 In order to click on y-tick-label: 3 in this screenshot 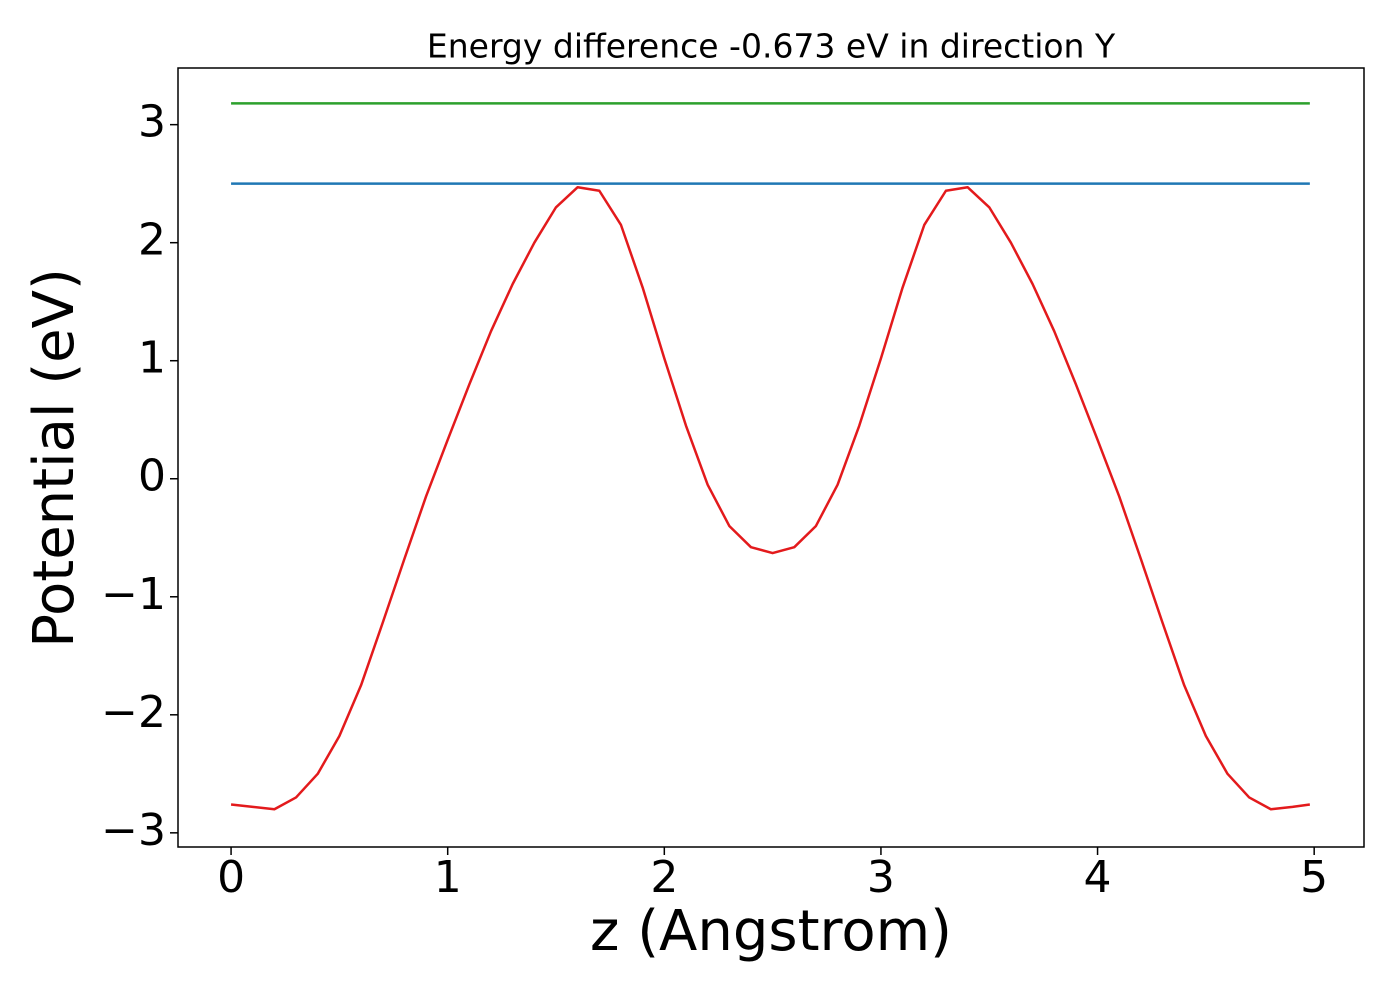, I will do `click(152, 122)`.